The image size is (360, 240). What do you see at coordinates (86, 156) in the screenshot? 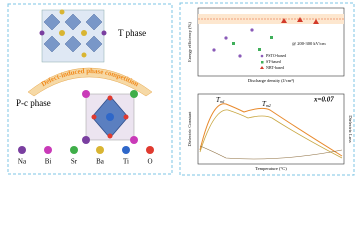
I see `element-legend: Na Bi Sr Ba Ti O` at bounding box center [86, 156].